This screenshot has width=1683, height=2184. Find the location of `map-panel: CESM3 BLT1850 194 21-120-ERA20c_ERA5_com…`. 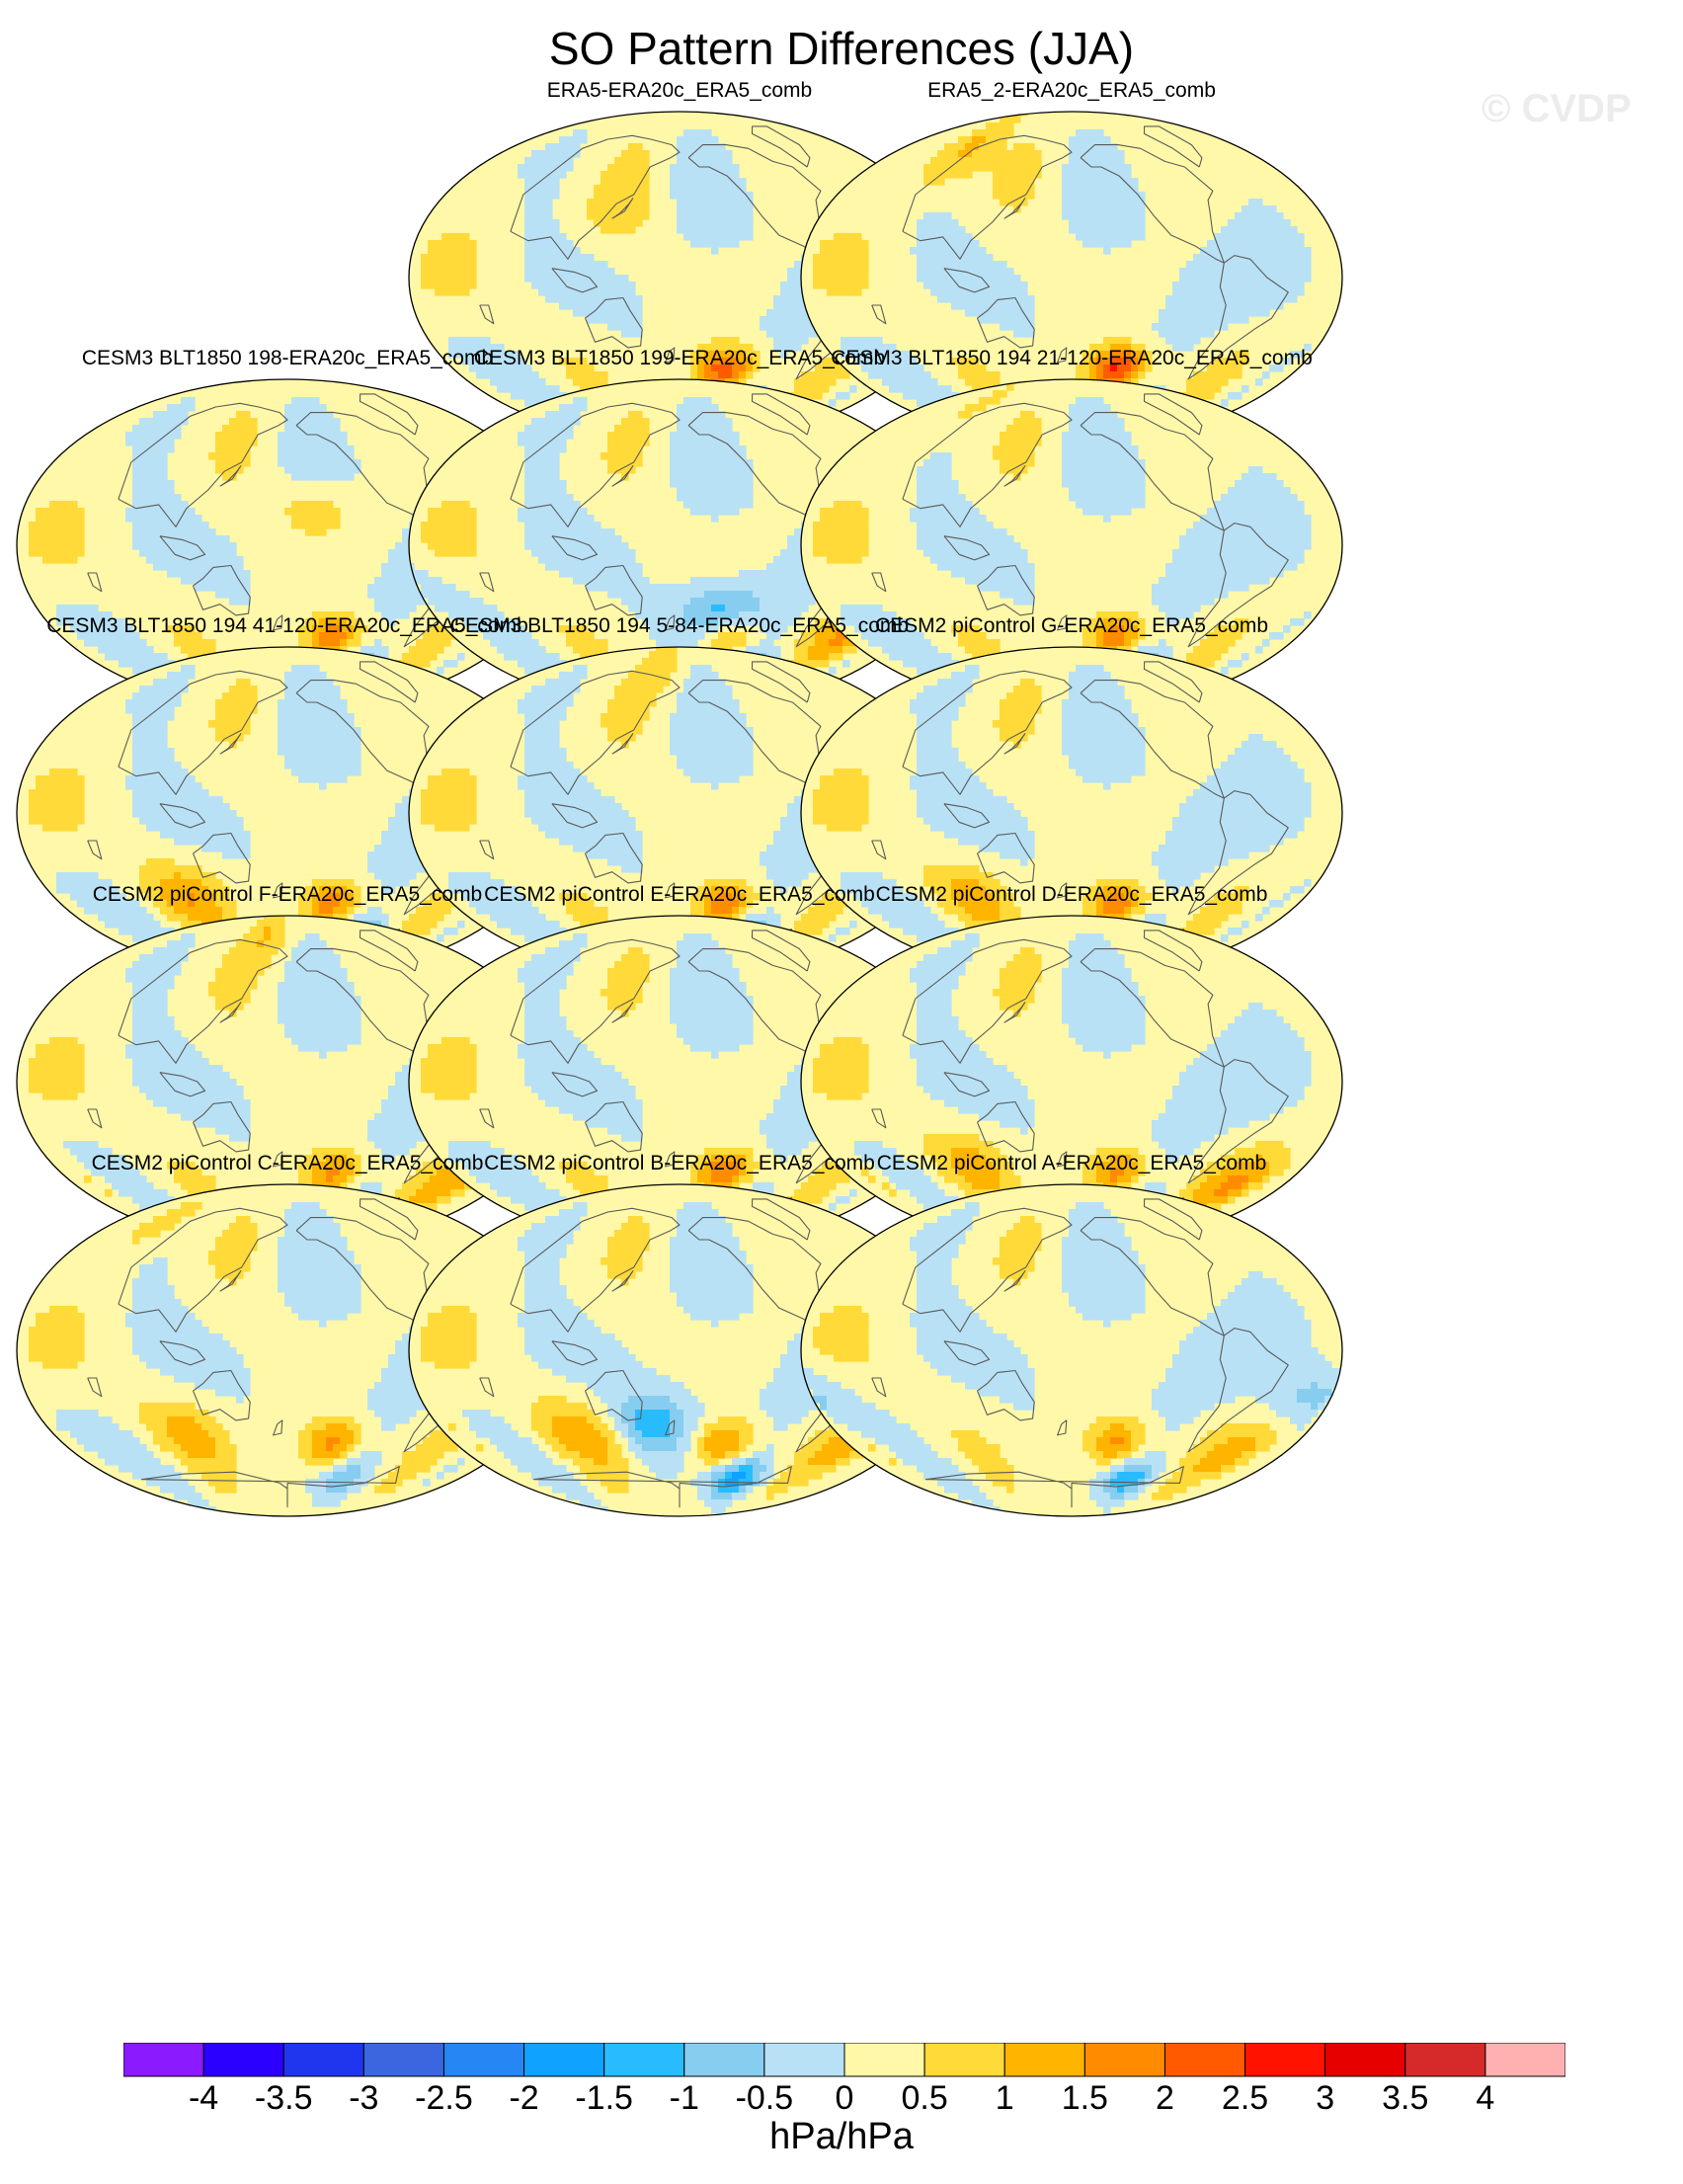

map-panel: CESM3 BLT1850 194 21-120-ERA20c_ERA5_com… is located at coordinates (1071, 530).